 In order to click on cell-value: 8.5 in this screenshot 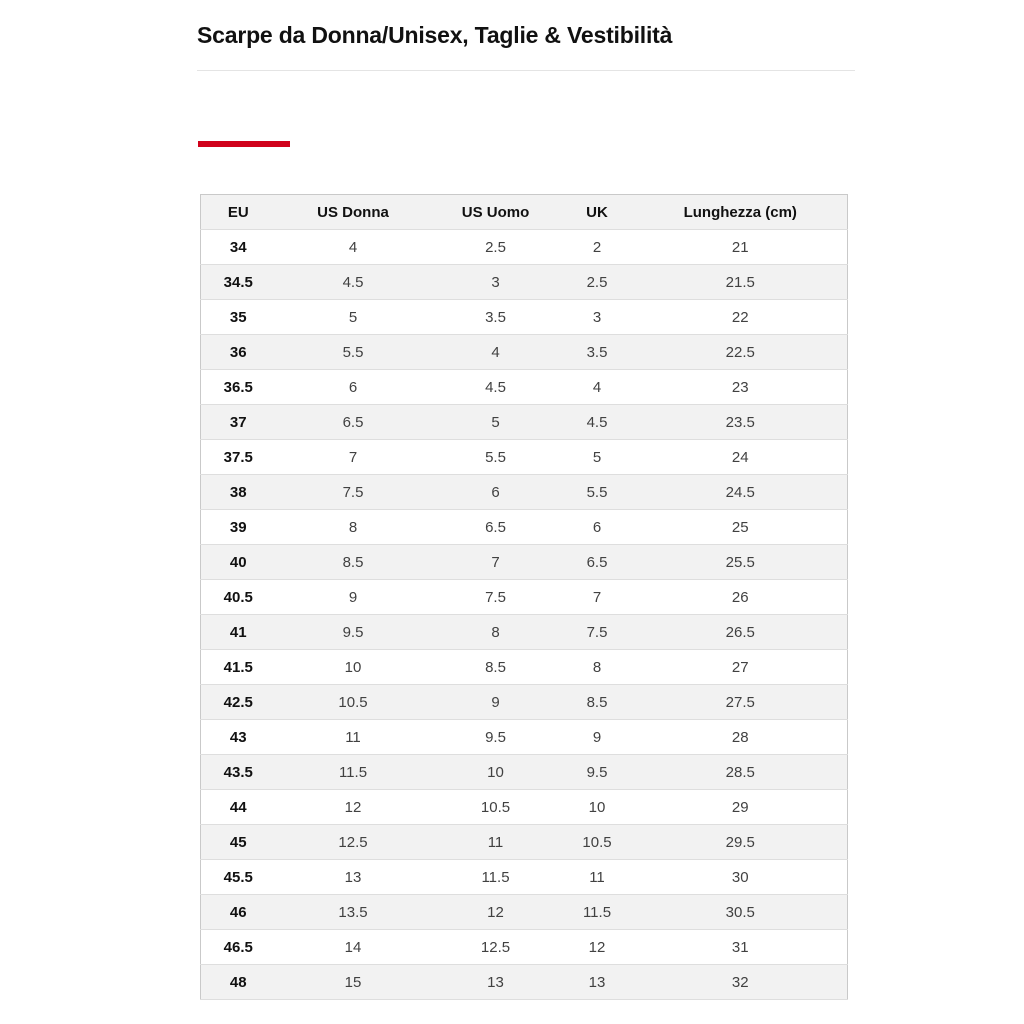, I will do `click(597, 702)`.